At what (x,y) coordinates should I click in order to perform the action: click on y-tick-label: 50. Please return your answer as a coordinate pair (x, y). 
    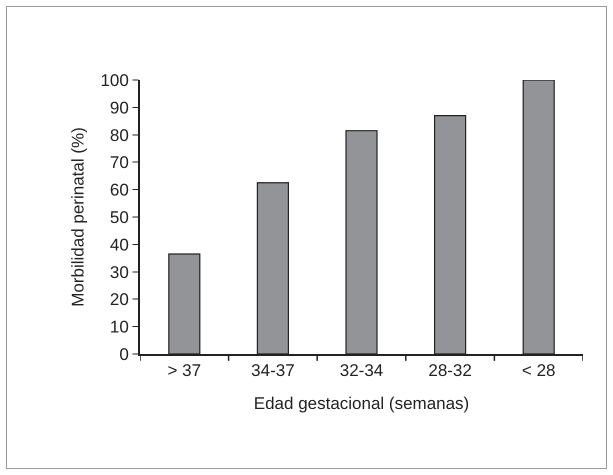
    Looking at the image, I should click on (119, 217).